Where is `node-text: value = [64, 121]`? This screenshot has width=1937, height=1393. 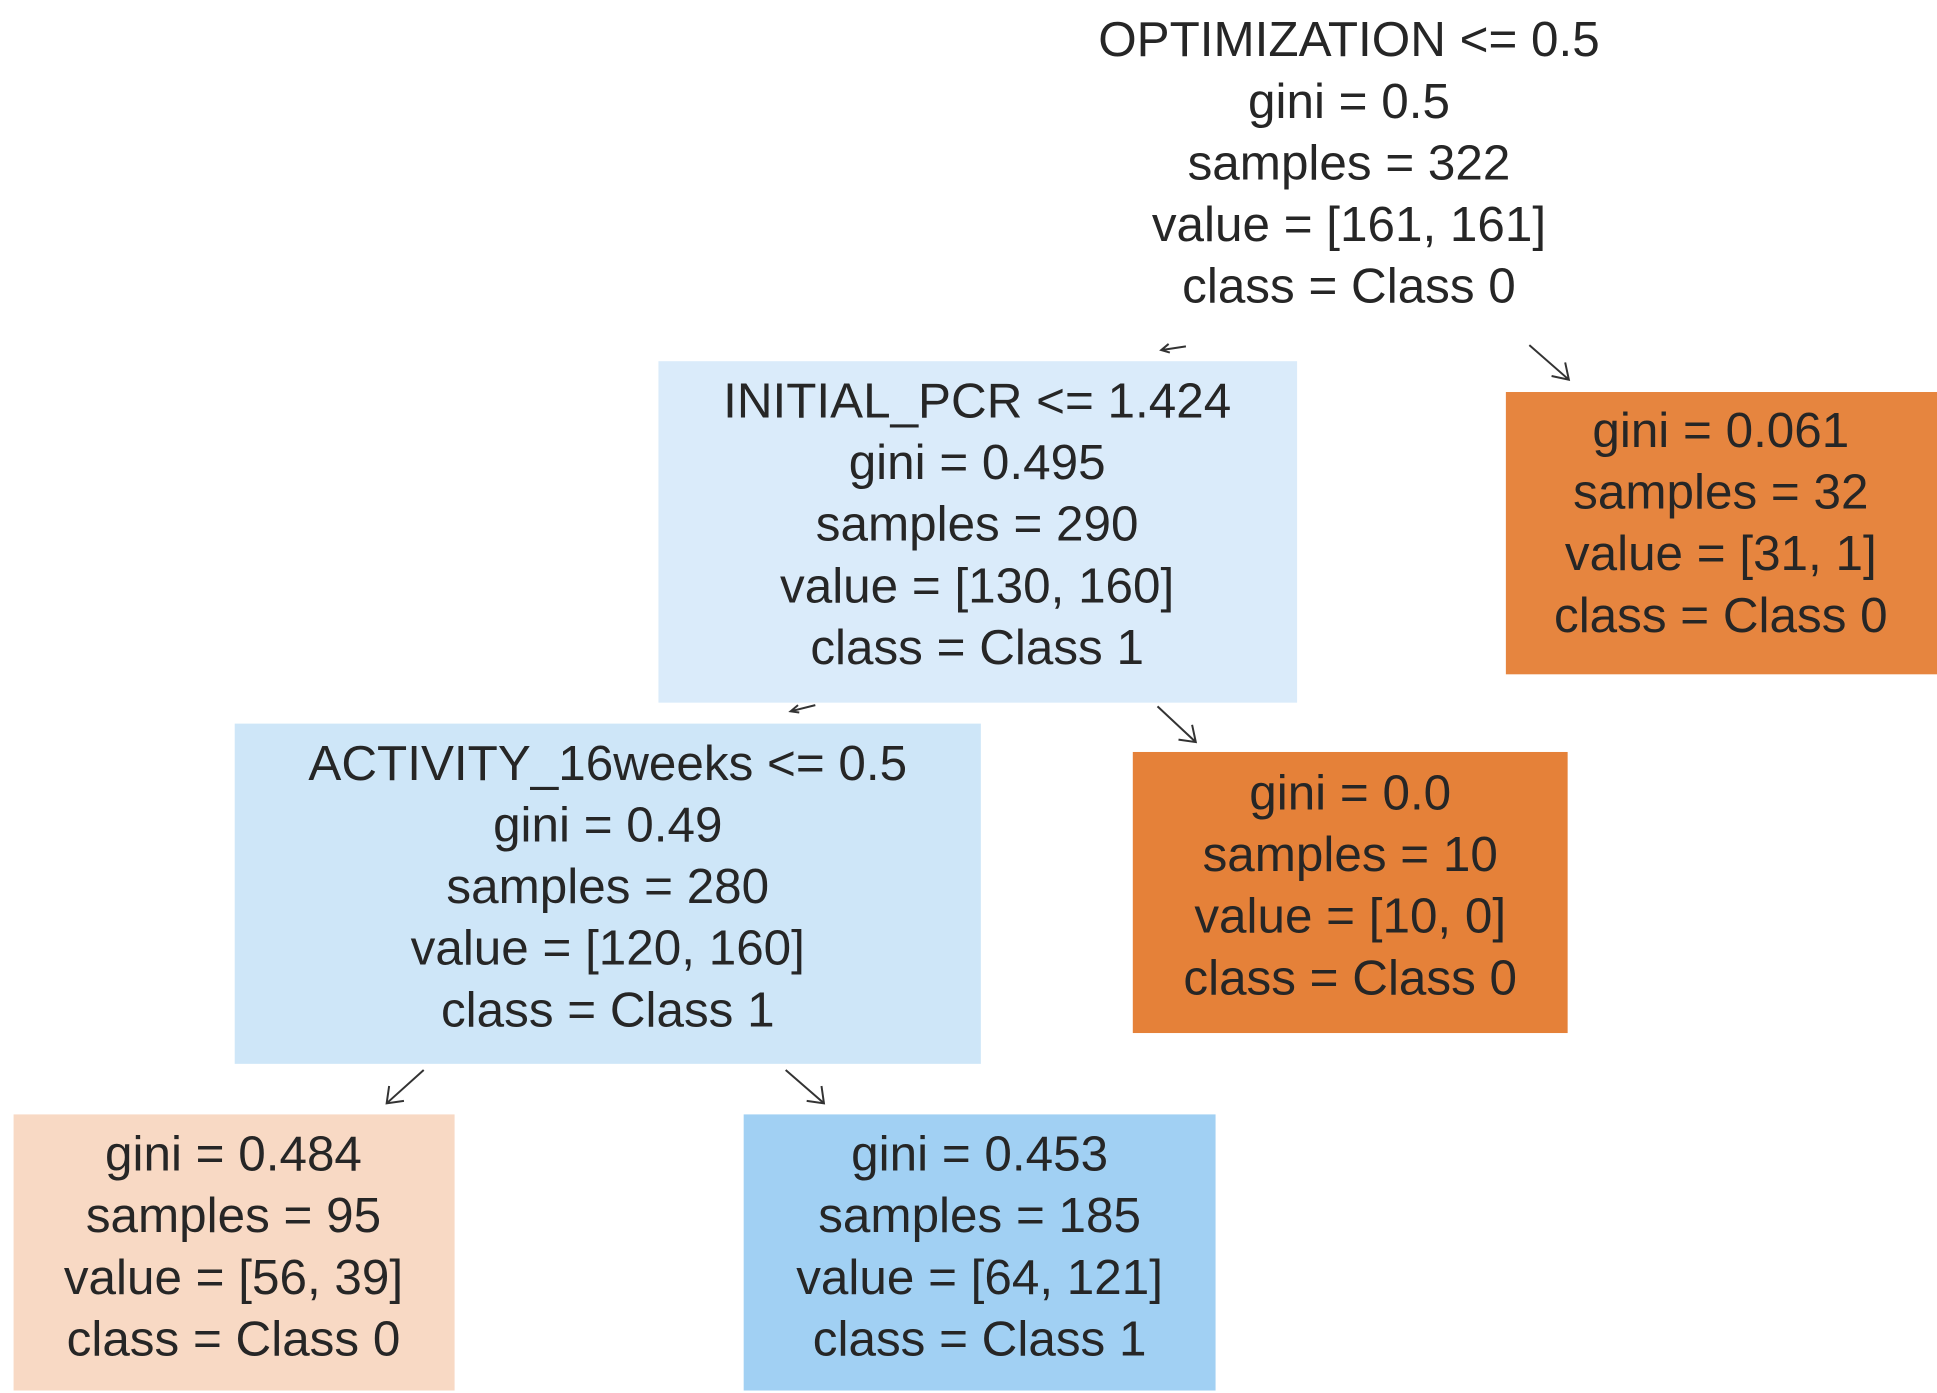 node-text: value = [64, 121] is located at coordinates (979, 1277).